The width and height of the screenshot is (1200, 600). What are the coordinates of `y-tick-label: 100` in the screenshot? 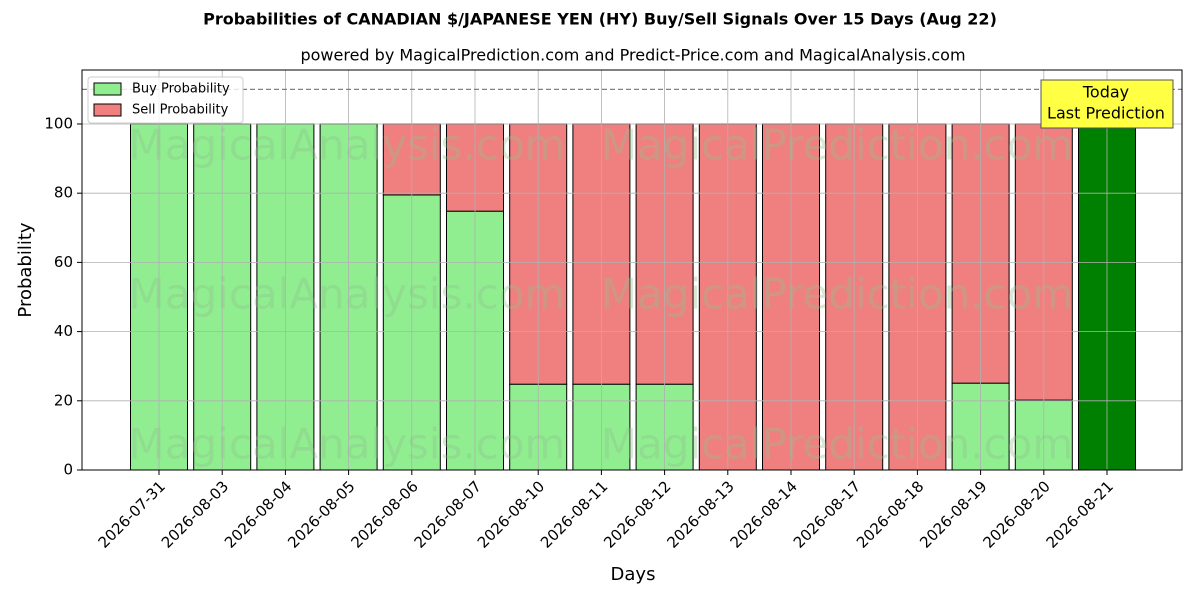 It's located at (58, 123).